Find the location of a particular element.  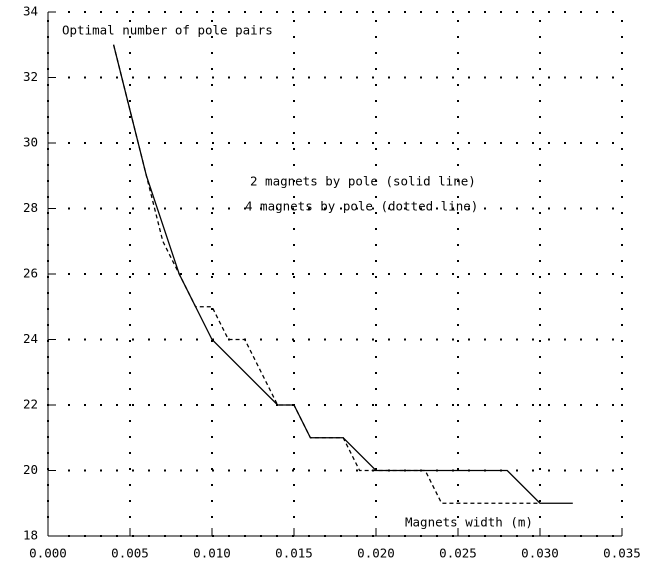

y-tick-label: 22 is located at coordinates (30, 404).